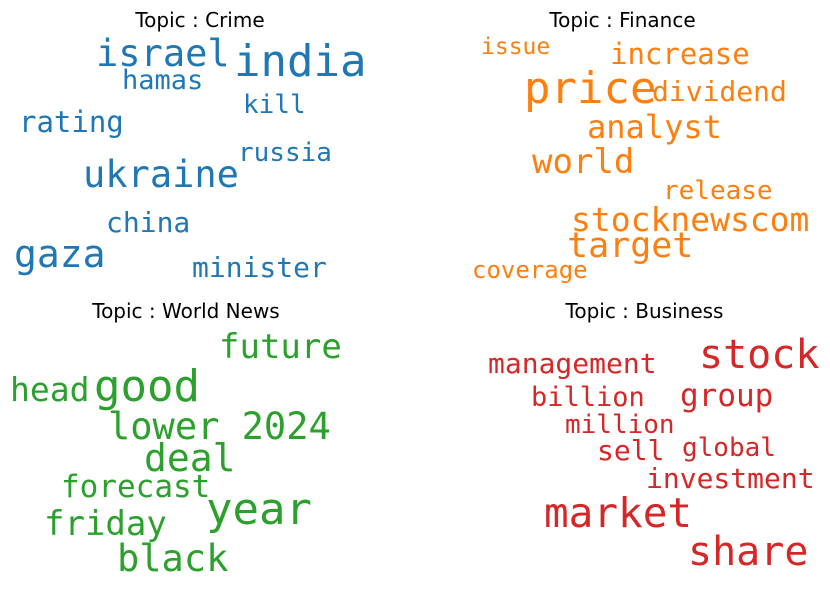 This screenshot has width=830, height=590. Describe the element at coordinates (654, 127) in the screenshot. I see `word: analyst` at that location.